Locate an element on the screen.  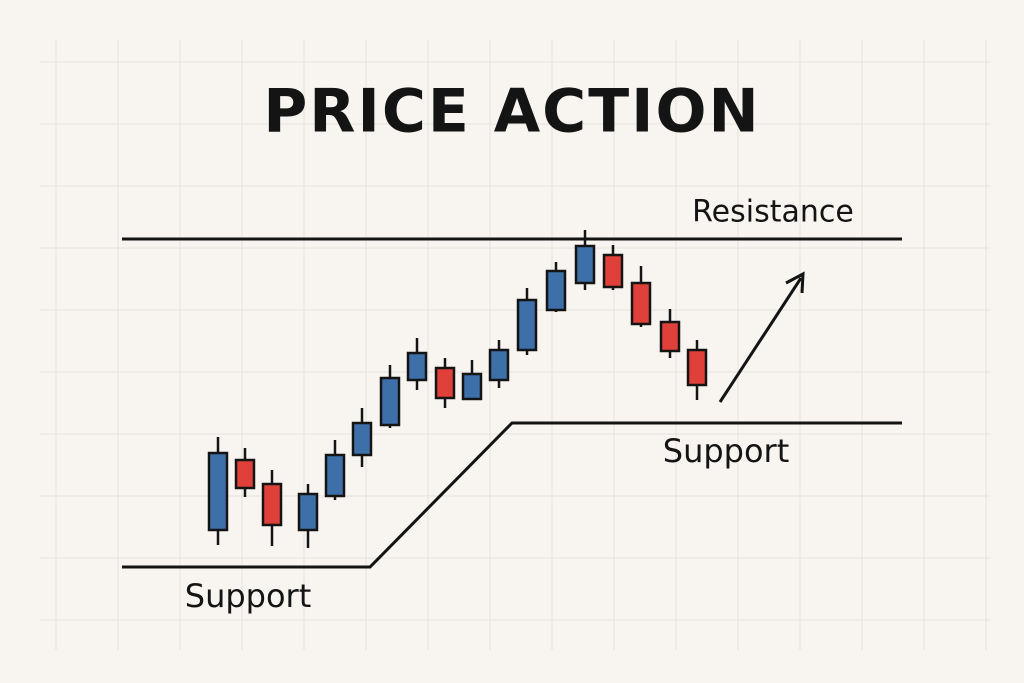
title: PRICE ACTION is located at coordinates (511, 112).